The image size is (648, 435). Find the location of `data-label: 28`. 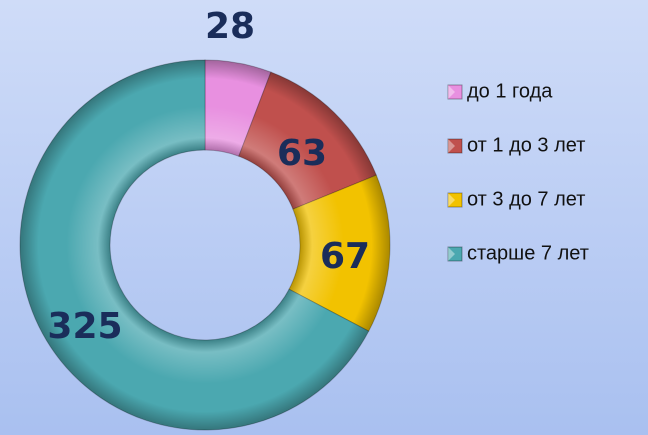

data-label: 28 is located at coordinates (230, 26).